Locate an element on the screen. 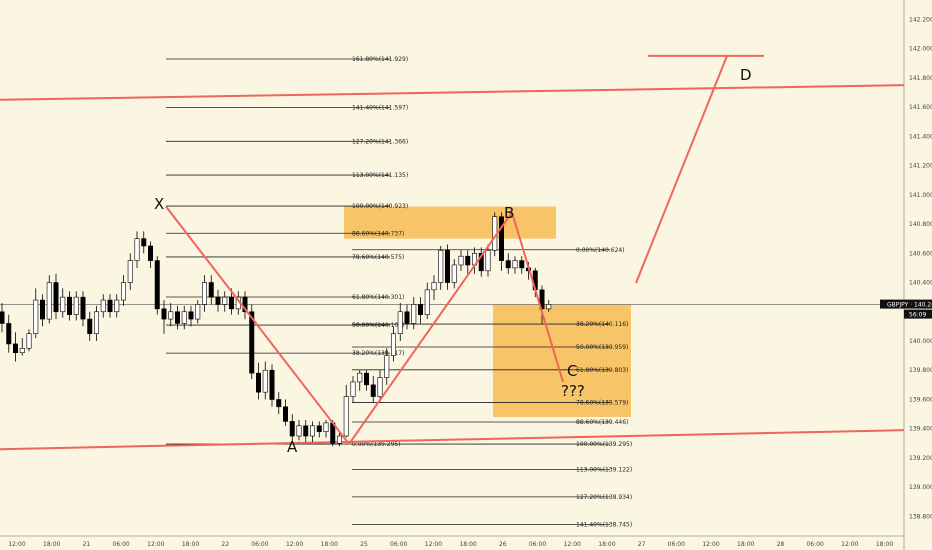 The image size is (932, 550). pattern-leg-xa is located at coordinates (257, 325).